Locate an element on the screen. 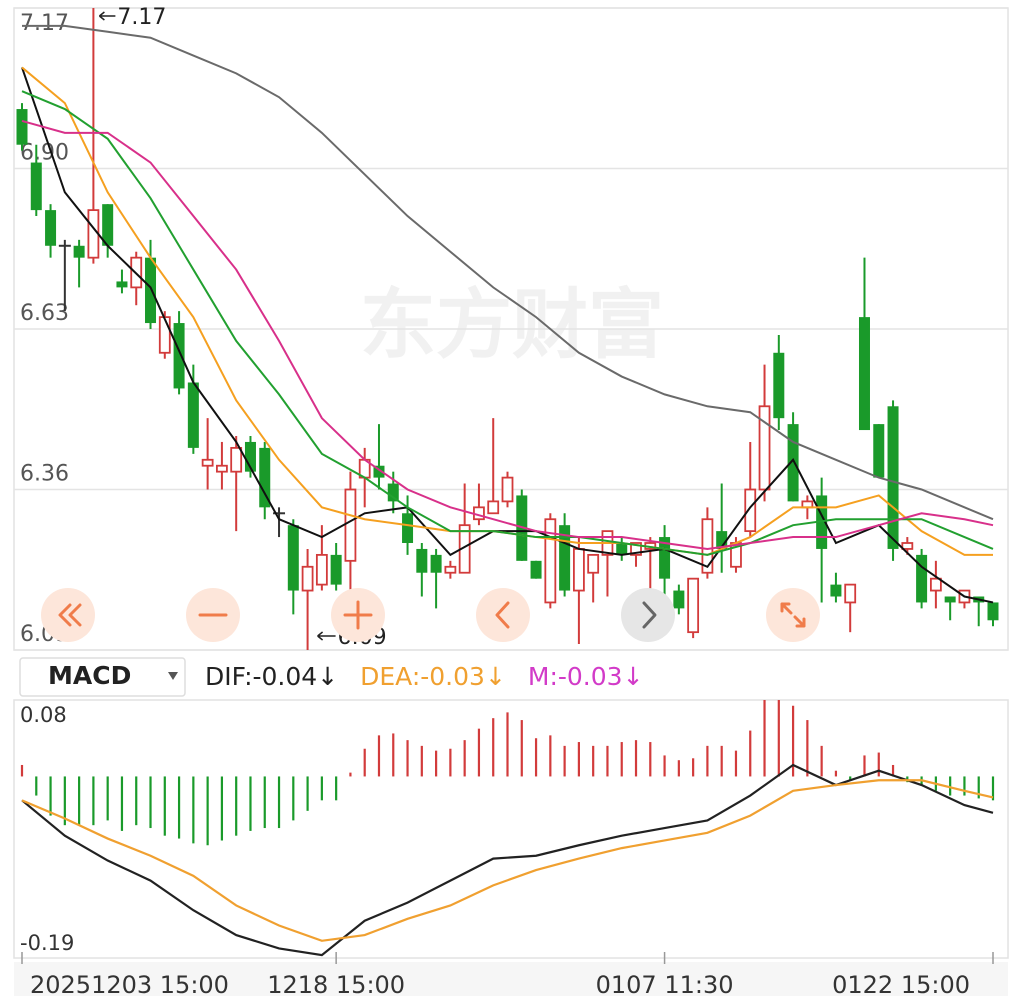  zoom-out-button is located at coordinates (213, 615).